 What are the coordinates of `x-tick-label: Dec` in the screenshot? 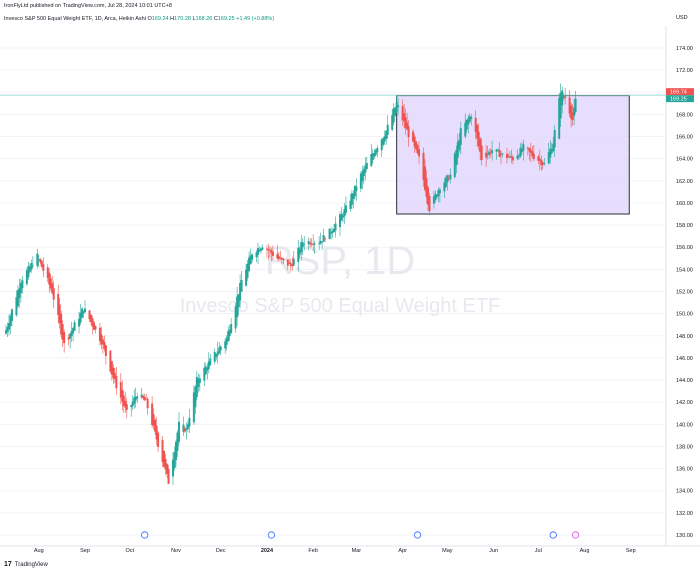 It's located at (221, 551).